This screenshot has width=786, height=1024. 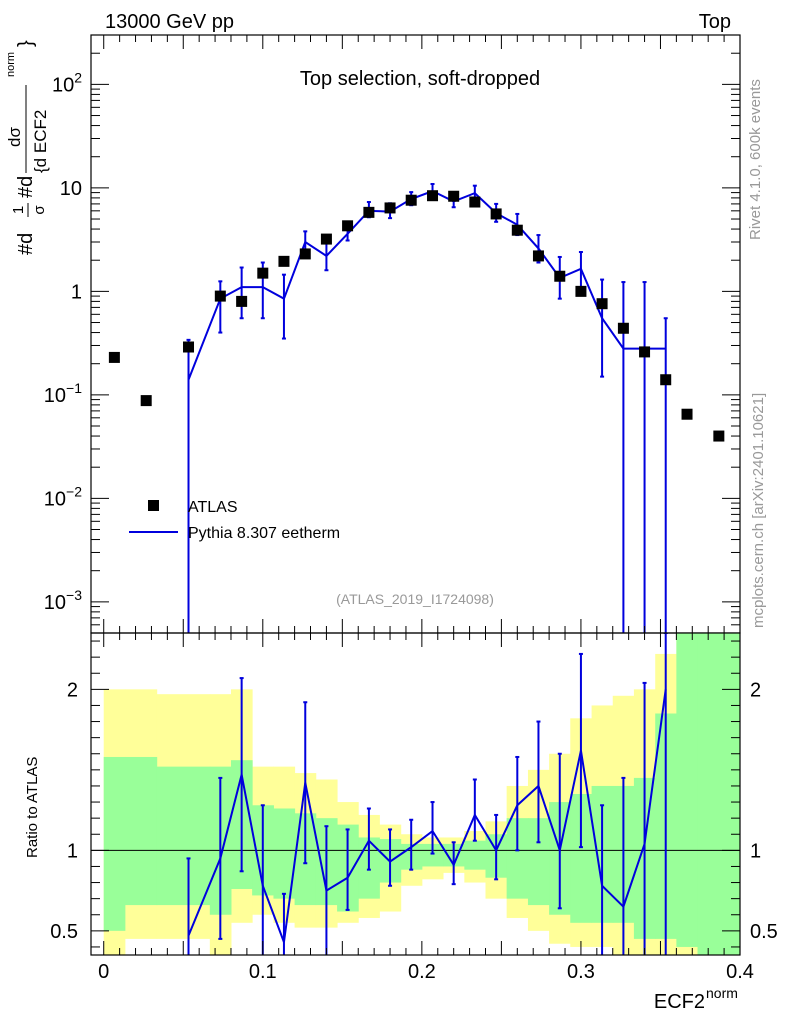 I want to click on y-tick-label: 10, so click(x=71, y=189).